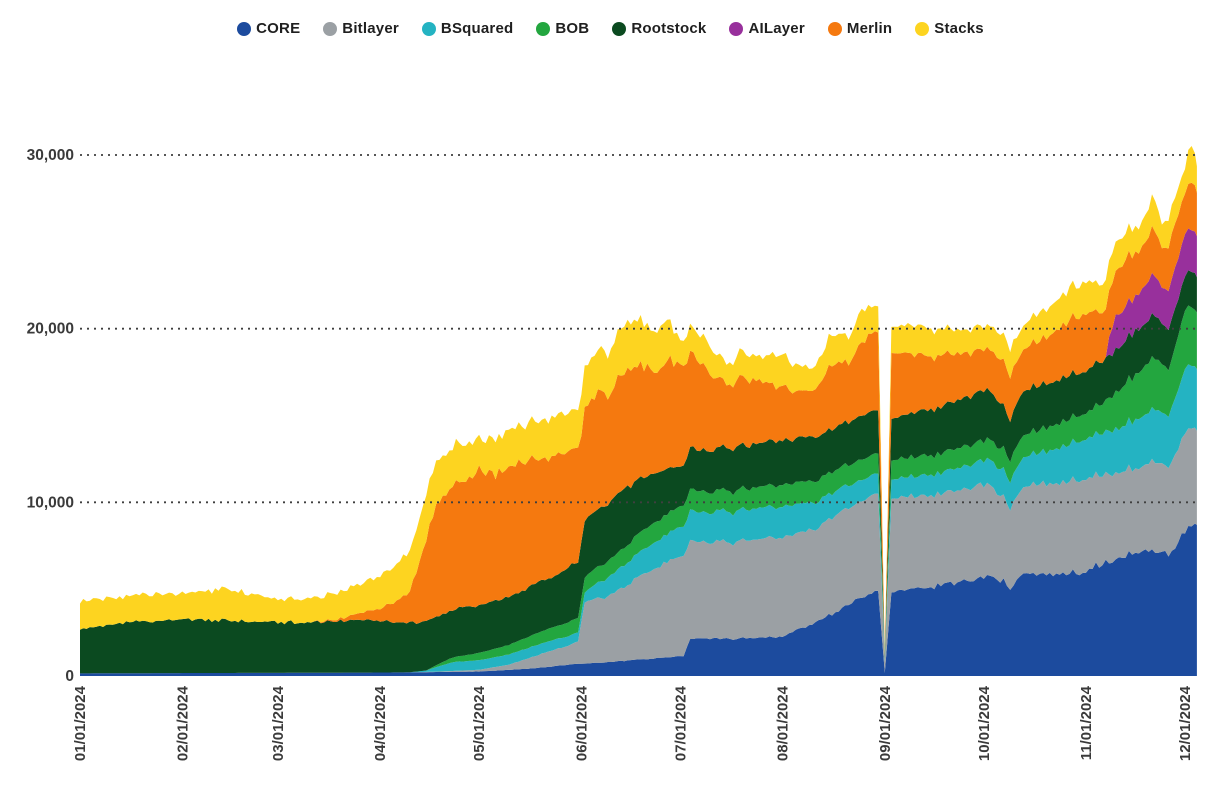 Image resolution: width=1221 pixels, height=785 pixels. I want to click on legend-label: Stacks, so click(959, 28).